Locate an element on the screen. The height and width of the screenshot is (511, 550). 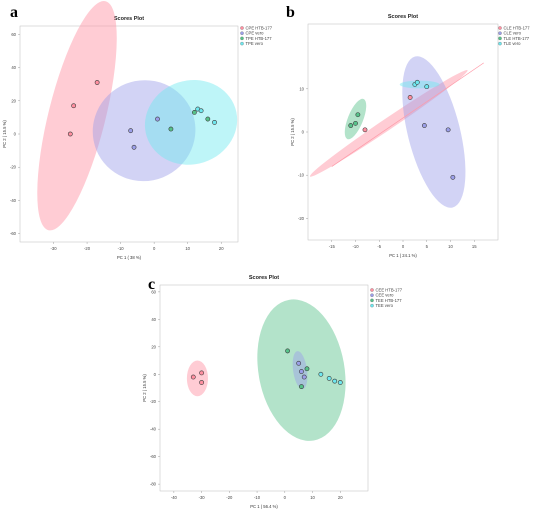
y-tick-label: -80 is located at coordinates (153, 484).